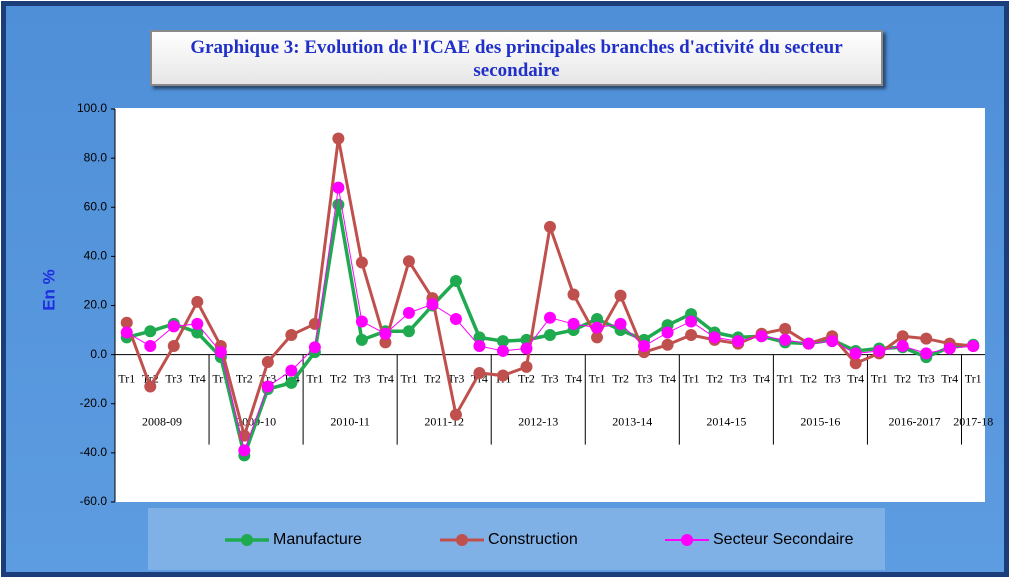 The width and height of the screenshot is (1010, 578). What do you see at coordinates (538, 421) in the screenshot?
I see `group-label: 2012-13` at bounding box center [538, 421].